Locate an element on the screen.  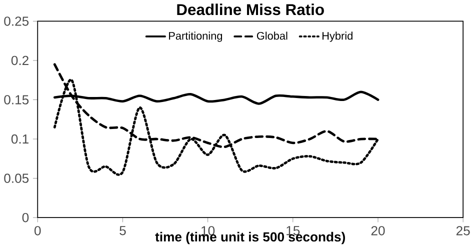
chart-title: Deadline Miss Ratio is located at coordinates (250, 10).